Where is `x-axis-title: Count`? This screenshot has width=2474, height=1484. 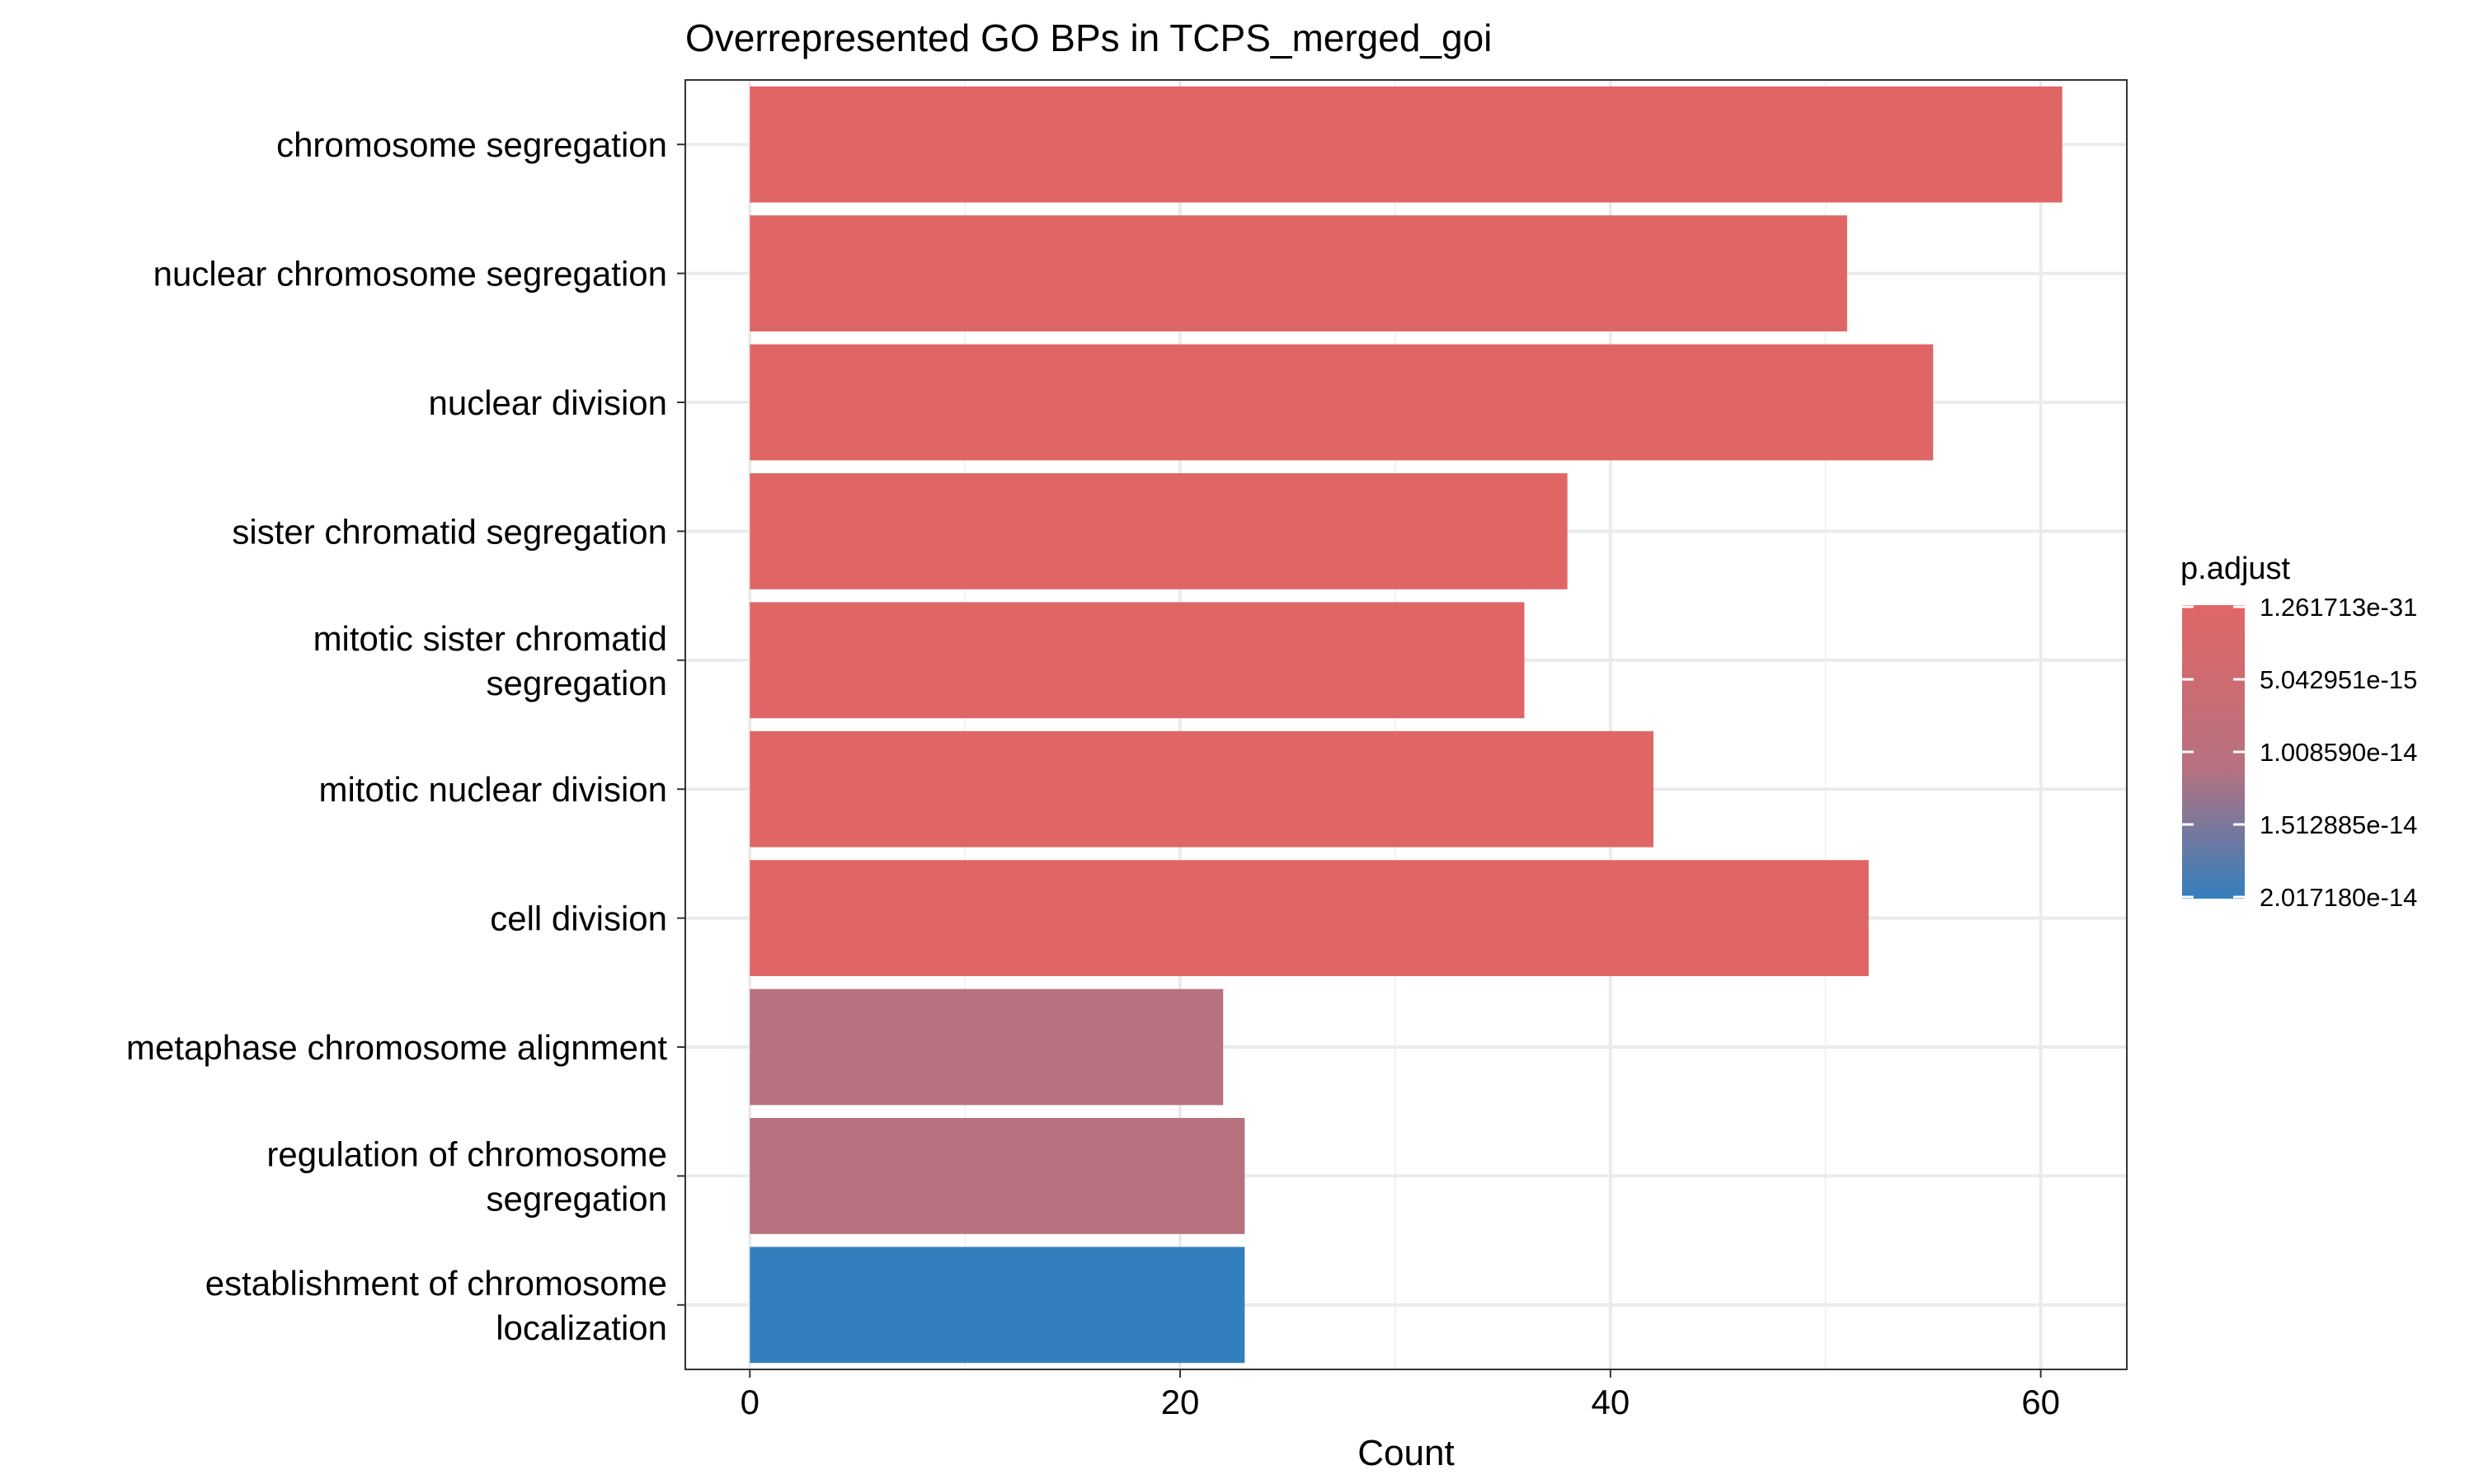 x-axis-title: Count is located at coordinates (1405, 1453).